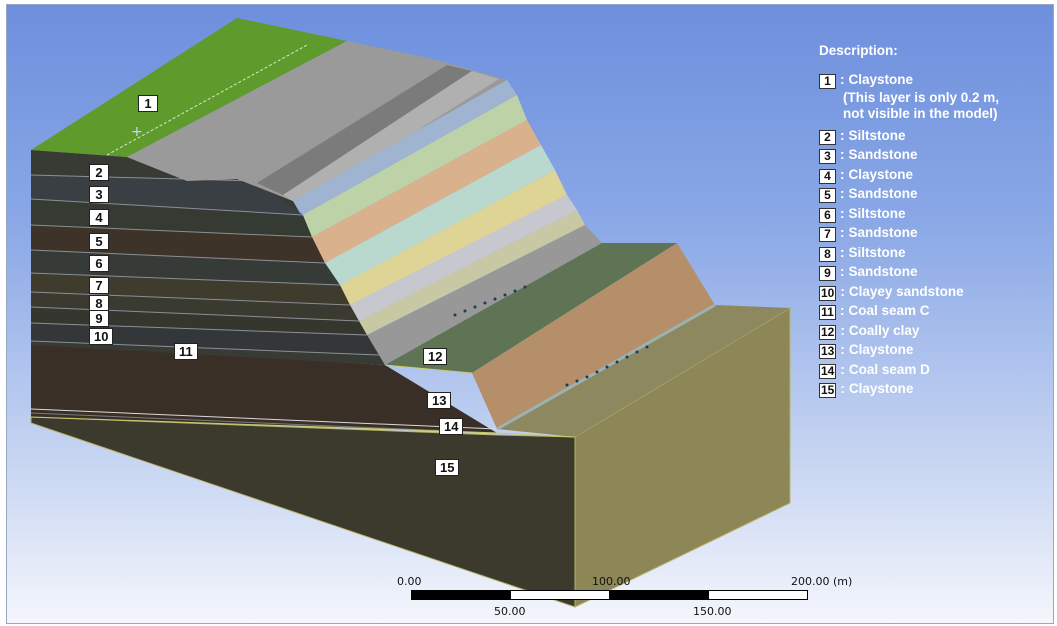 Image resolution: width=1057 pixels, height=626 pixels. Describe the element at coordinates (827, 195) in the screenshot. I see `legend-num: 5` at that location.